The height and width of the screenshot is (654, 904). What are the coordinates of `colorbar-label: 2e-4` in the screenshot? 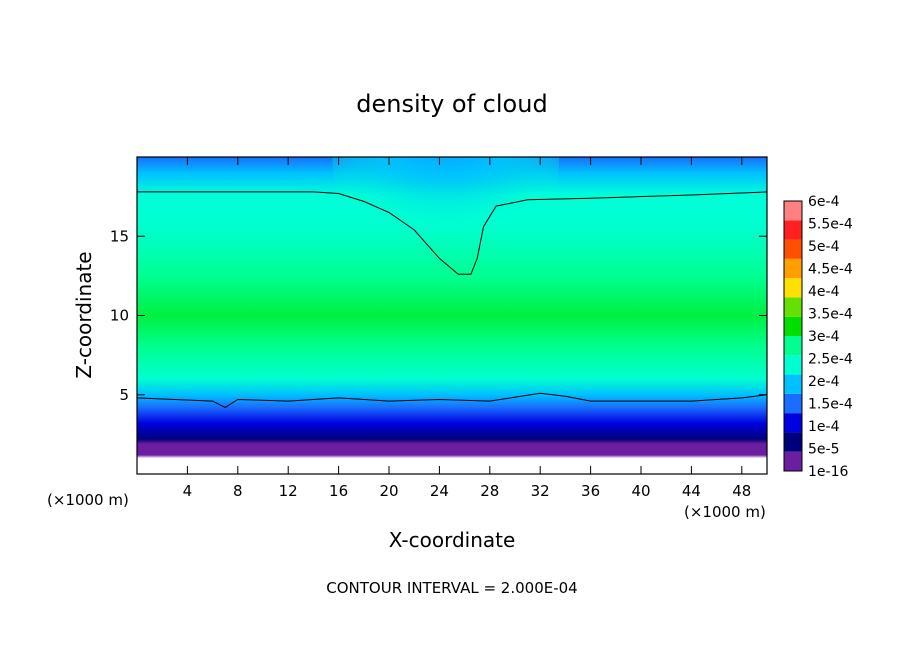 It's located at (824, 382).